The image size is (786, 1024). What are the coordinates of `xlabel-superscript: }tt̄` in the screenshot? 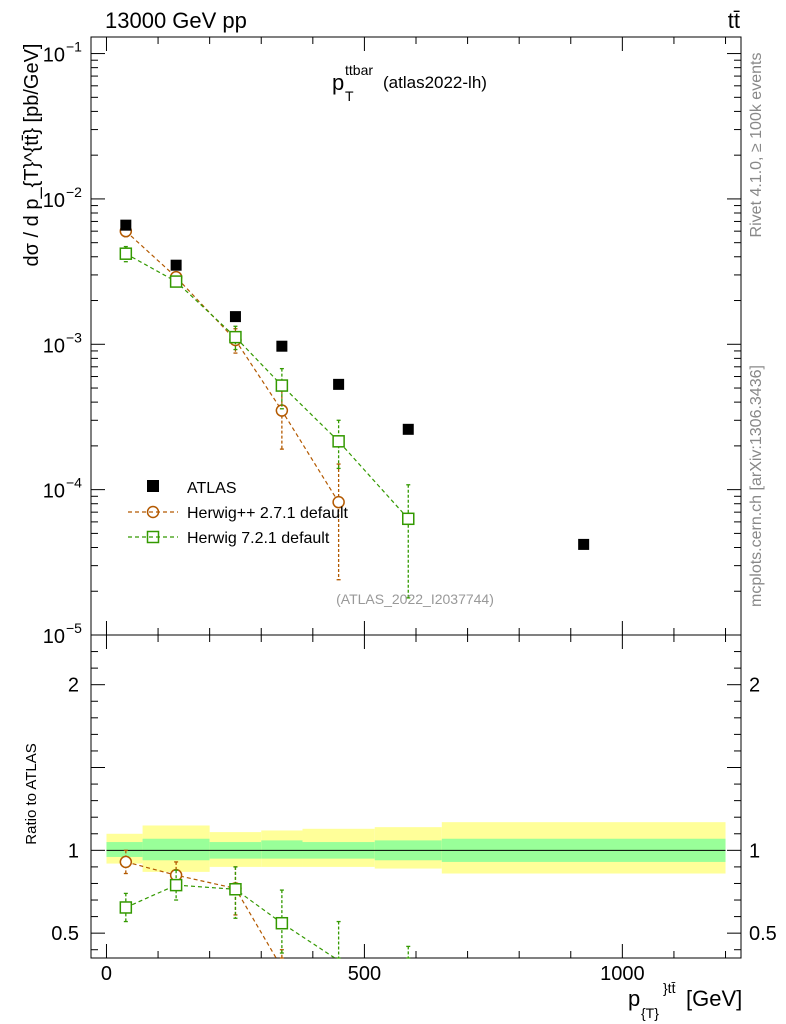 It's located at (669, 988).